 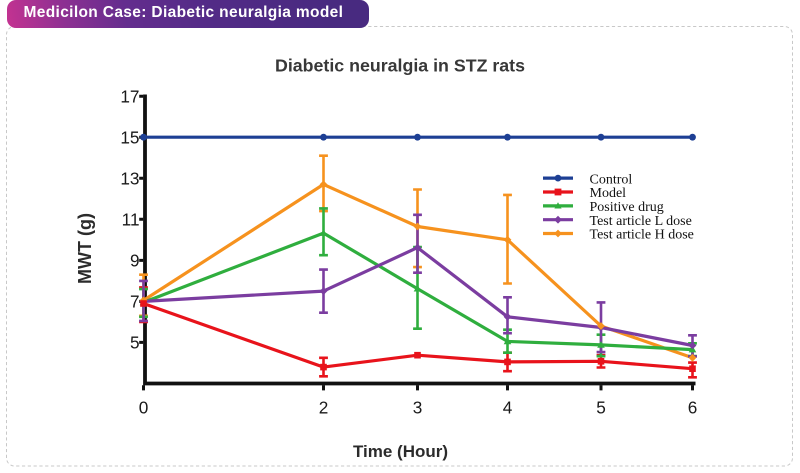 I want to click on svg-text: 0, so click(x=144, y=408).